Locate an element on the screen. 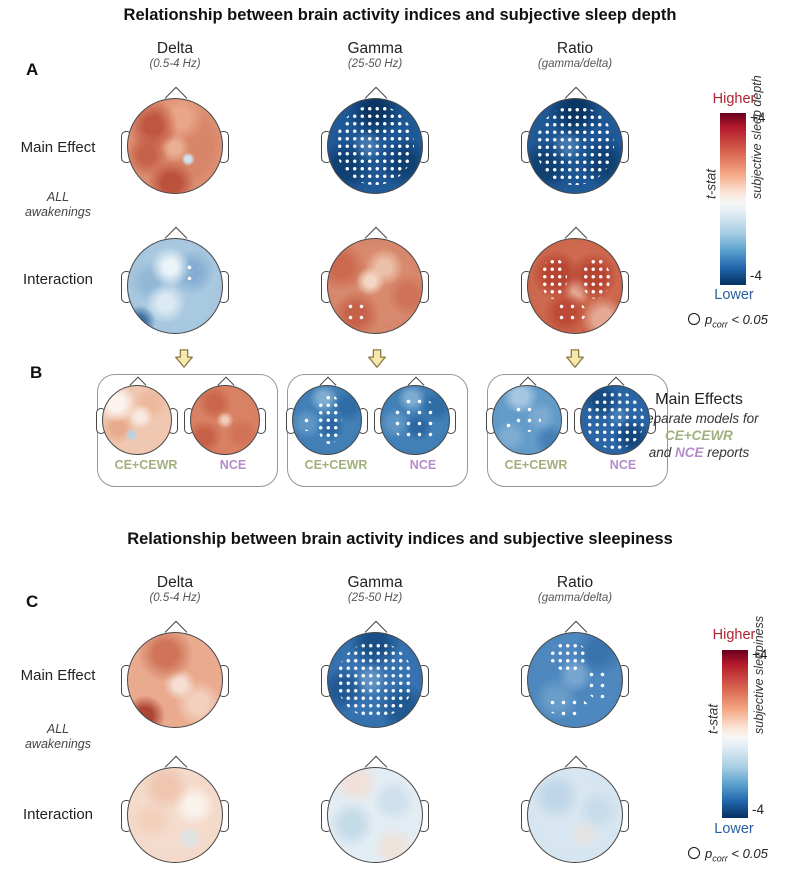 The height and width of the screenshot is (875, 800). significance-legend-a: pcorr < 0.05 is located at coordinates (728, 321).